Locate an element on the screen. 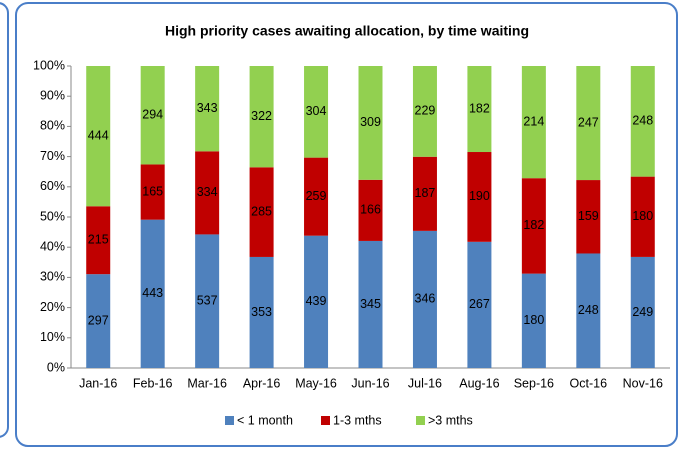  data-label: 309 is located at coordinates (370, 122).